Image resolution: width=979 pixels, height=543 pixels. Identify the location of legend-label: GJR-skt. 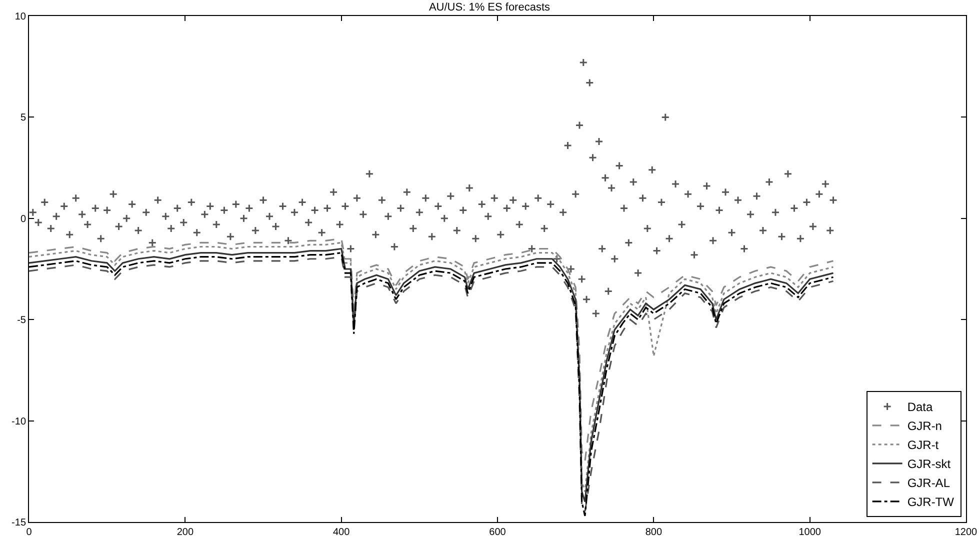
(929, 464).